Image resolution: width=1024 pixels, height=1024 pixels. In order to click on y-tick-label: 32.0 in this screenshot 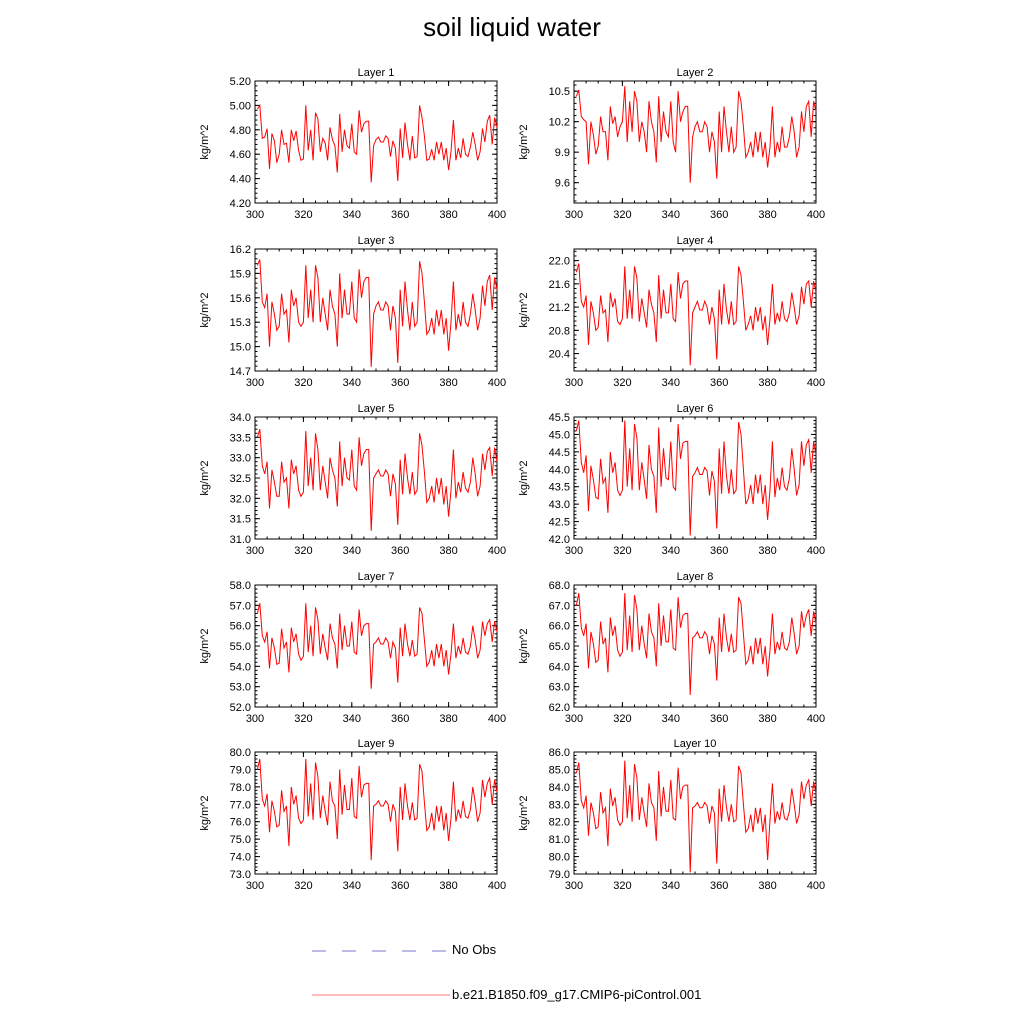, I will do `click(240, 499)`.